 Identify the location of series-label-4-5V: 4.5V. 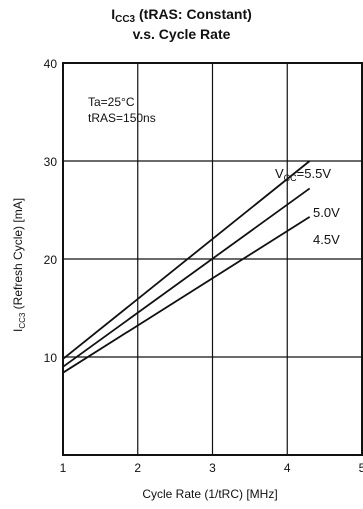
(326, 239).